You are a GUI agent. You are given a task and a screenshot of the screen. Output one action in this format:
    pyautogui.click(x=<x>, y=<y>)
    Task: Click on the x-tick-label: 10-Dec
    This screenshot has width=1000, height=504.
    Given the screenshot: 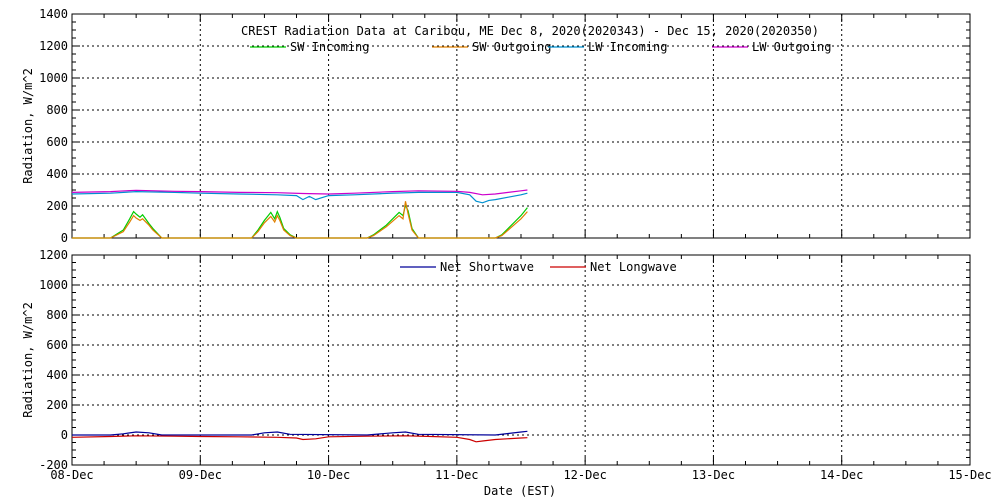 What is the action you would take?
    pyautogui.click(x=328, y=475)
    